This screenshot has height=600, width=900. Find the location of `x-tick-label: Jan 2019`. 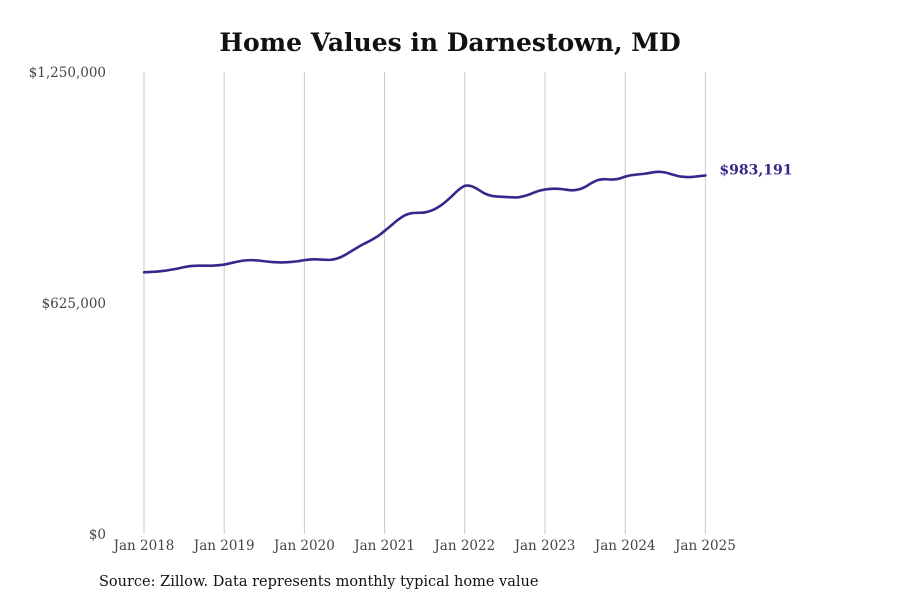

x-tick-label: Jan 2019 is located at coordinates (223, 546).